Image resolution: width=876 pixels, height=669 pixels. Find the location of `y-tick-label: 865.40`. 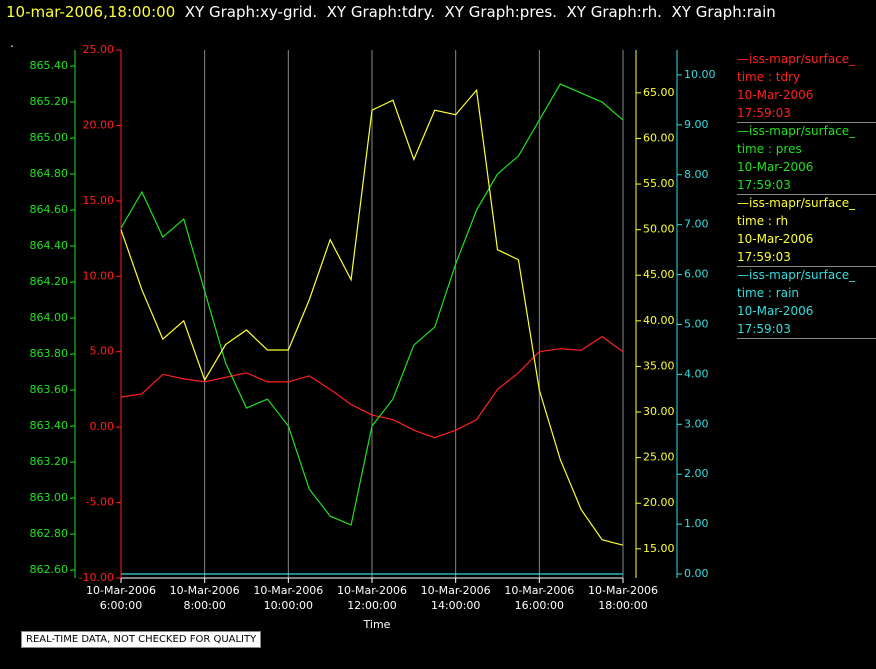

y-tick-label: 865.40 is located at coordinates (49, 65).